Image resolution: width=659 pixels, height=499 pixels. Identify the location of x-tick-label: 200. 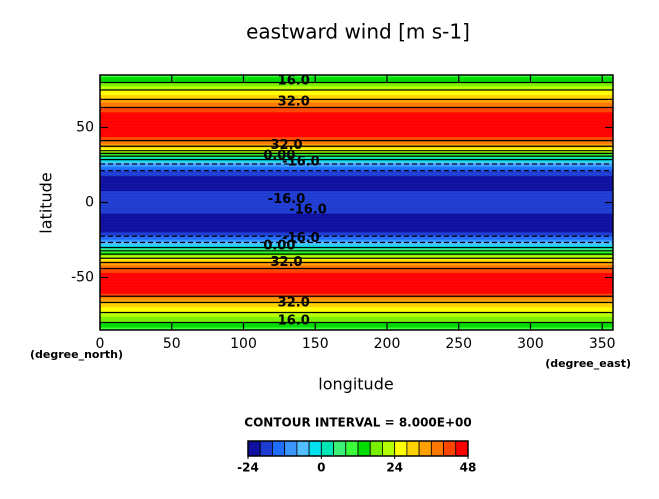
(387, 344).